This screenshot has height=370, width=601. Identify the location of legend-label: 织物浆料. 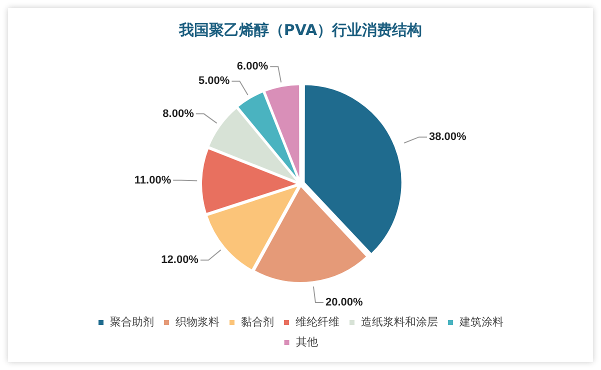
(198, 321).